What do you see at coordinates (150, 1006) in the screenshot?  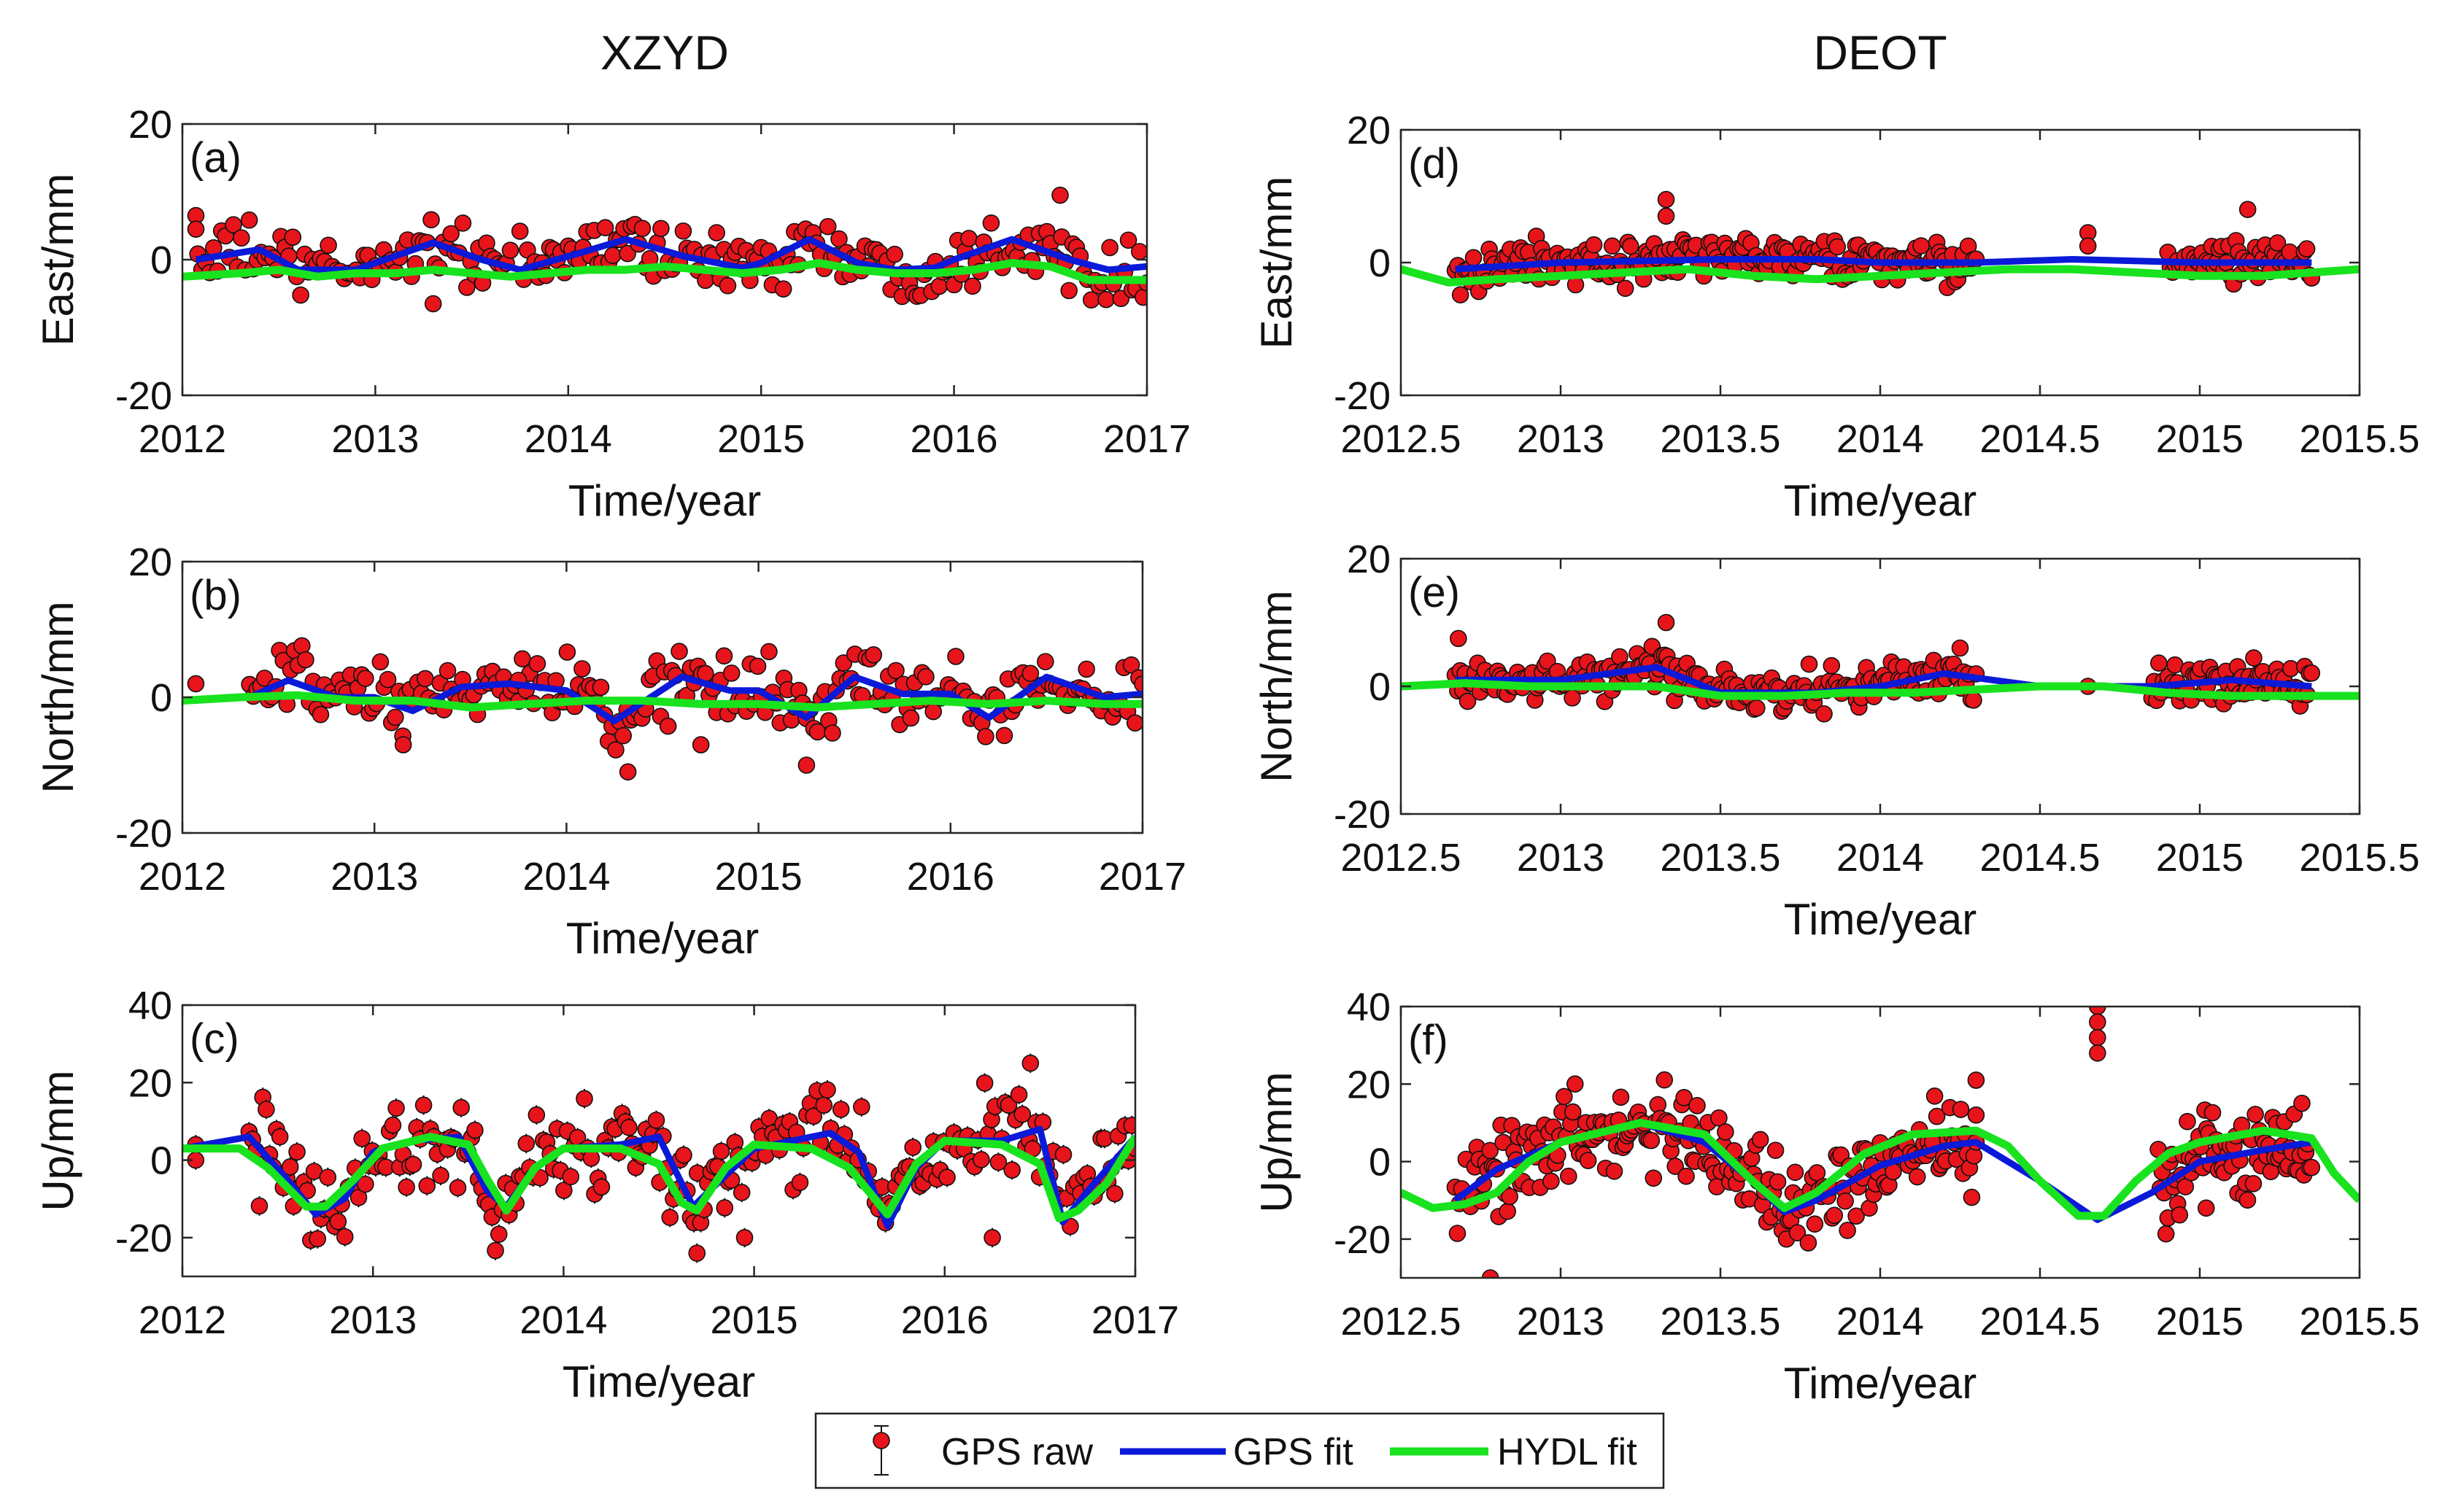 I see `y-tick-label: 40` at bounding box center [150, 1006].